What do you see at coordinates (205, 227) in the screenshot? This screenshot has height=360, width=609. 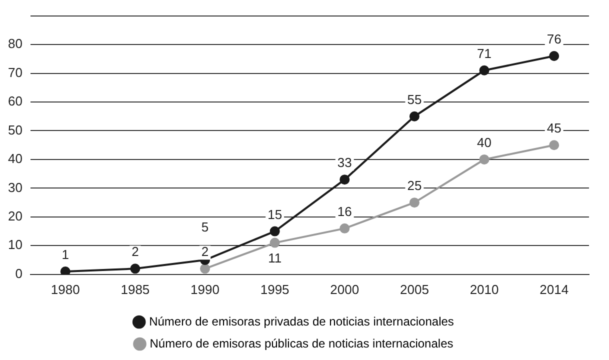 I see `data-label: 5` at bounding box center [205, 227].